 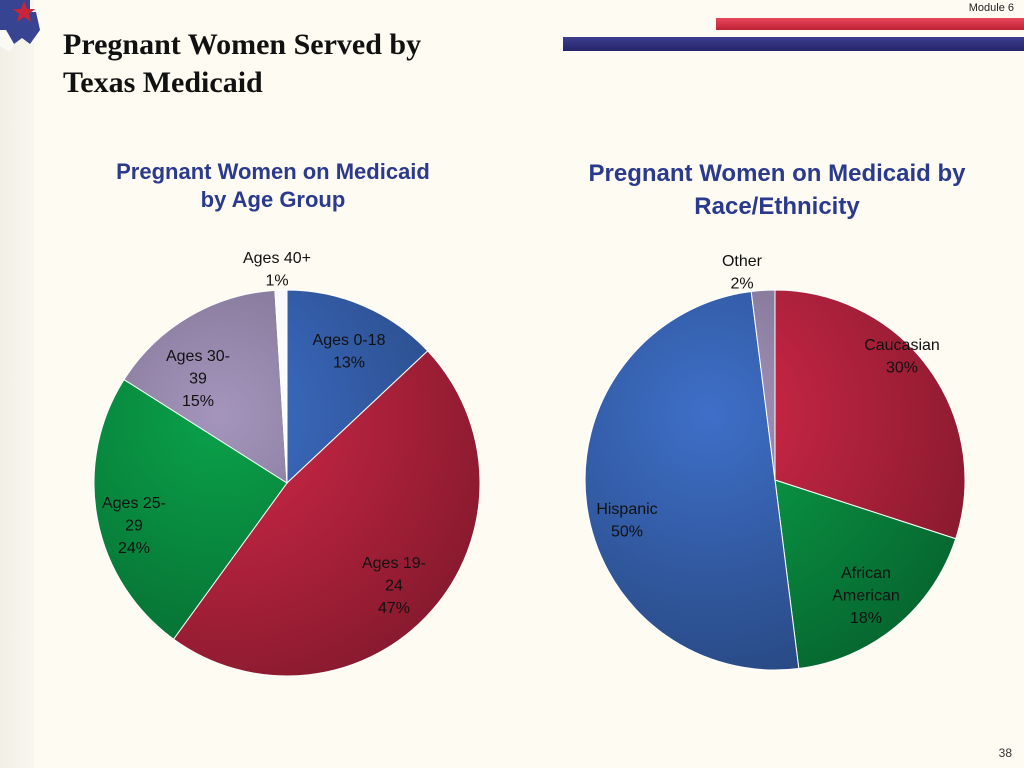 I want to click on slide-title: Pregnant Women Served by Texas Medicaid, so click(x=242, y=64).